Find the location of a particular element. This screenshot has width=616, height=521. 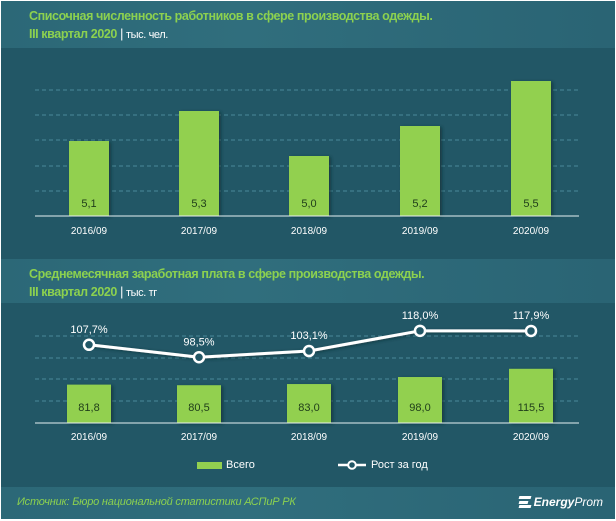

chart2-subtitle: III квартал 2020 | тыс. тг is located at coordinates (93, 292).